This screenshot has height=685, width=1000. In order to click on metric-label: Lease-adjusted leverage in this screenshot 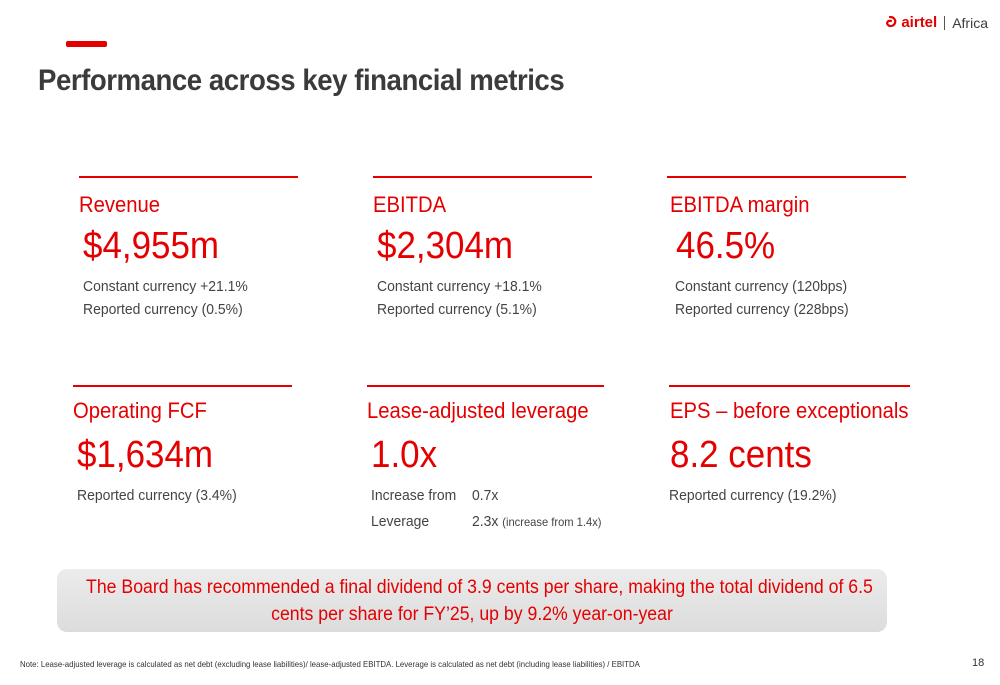, I will do `click(478, 410)`.